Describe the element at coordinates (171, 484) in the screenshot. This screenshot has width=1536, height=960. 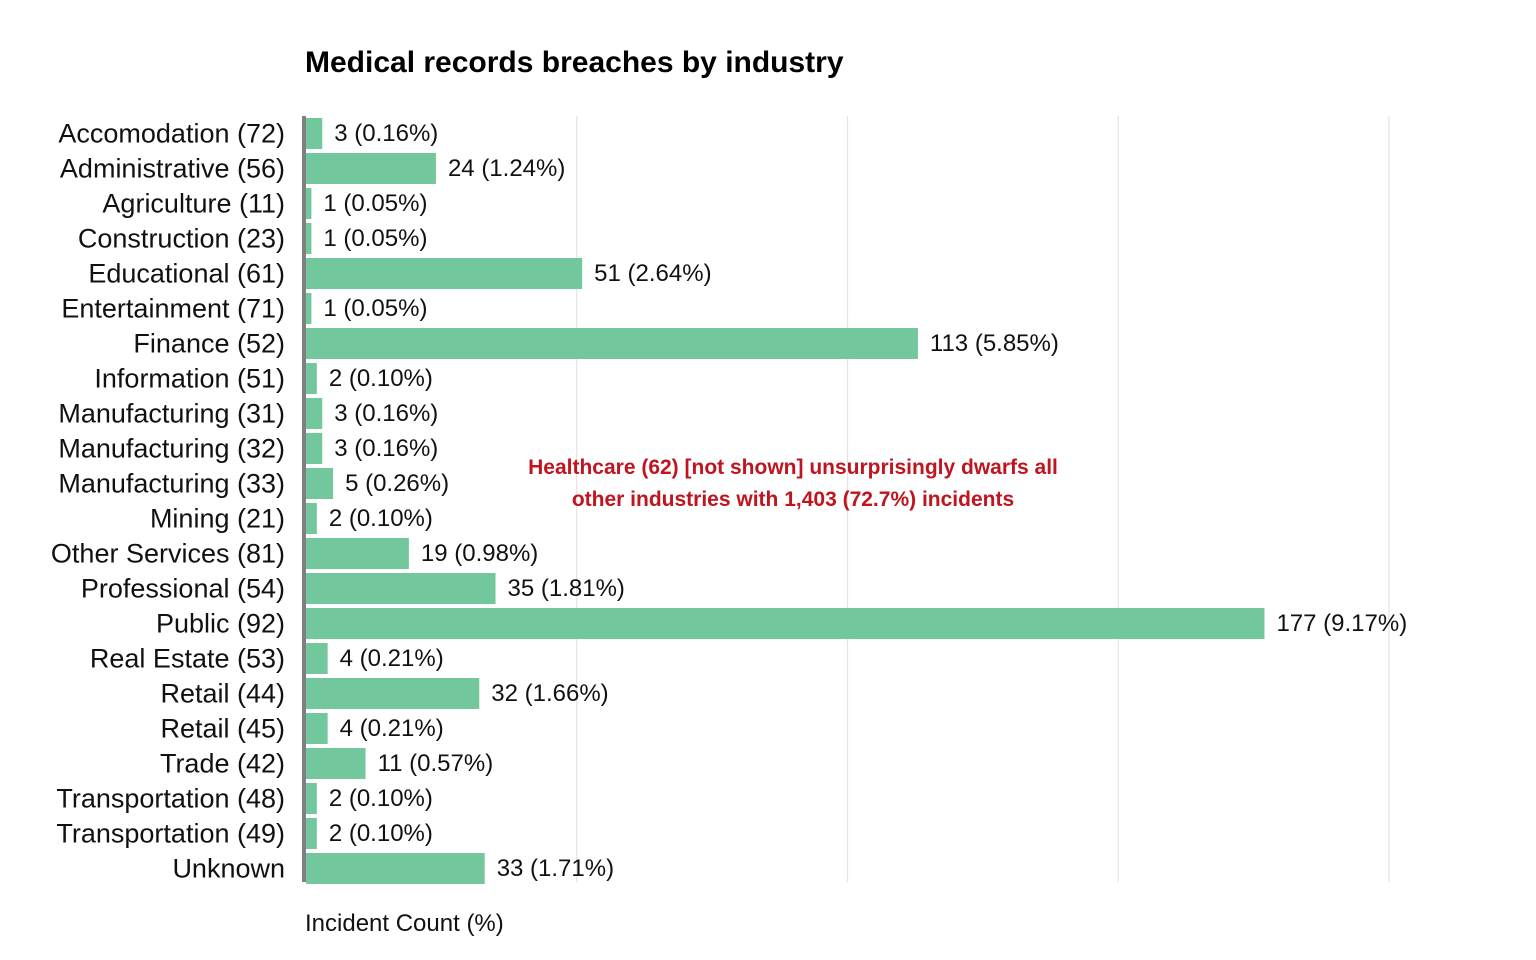
I see `category-label: Manufacturing (33)` at that location.